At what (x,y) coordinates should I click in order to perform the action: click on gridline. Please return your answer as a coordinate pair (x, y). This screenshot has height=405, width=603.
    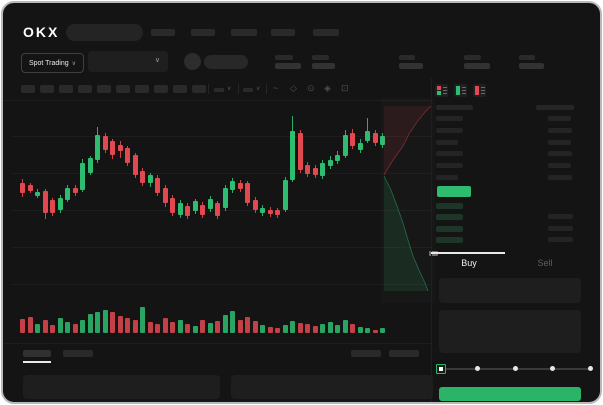
    Looking at the image, I should click on (221, 247).